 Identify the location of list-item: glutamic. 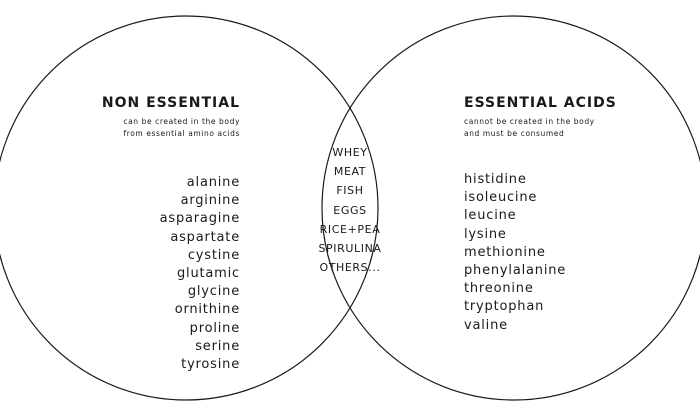
(208, 274).